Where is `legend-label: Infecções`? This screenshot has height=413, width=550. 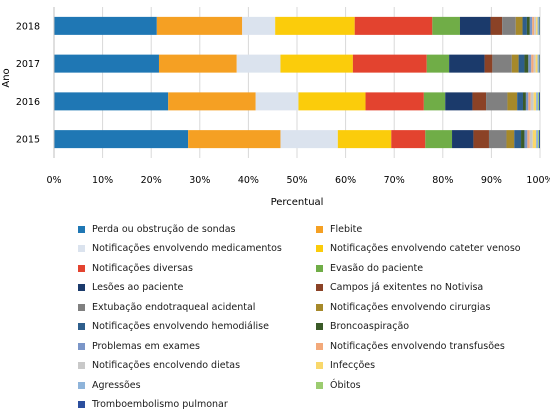 legend-label: Infecções is located at coordinates (352, 365).